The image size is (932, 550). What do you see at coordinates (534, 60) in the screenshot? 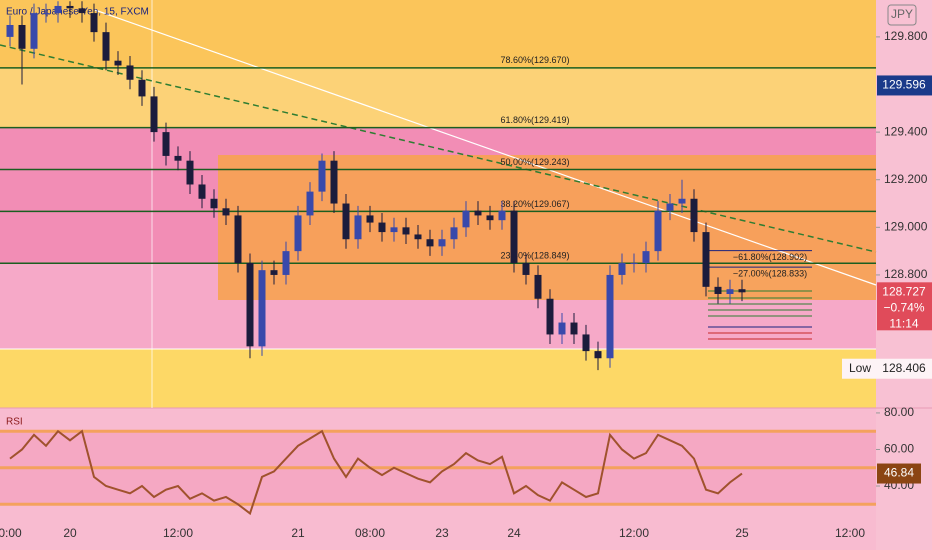
I see `fib-label: 78.60%(129.670)` at bounding box center [534, 60].